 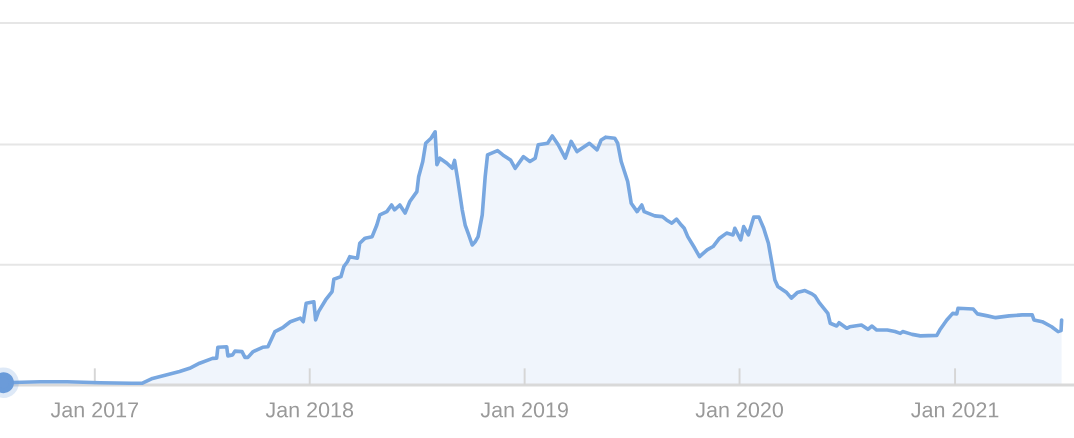 What do you see at coordinates (955, 410) in the screenshot?
I see `x-tick-label: Jan 2021` at bounding box center [955, 410].